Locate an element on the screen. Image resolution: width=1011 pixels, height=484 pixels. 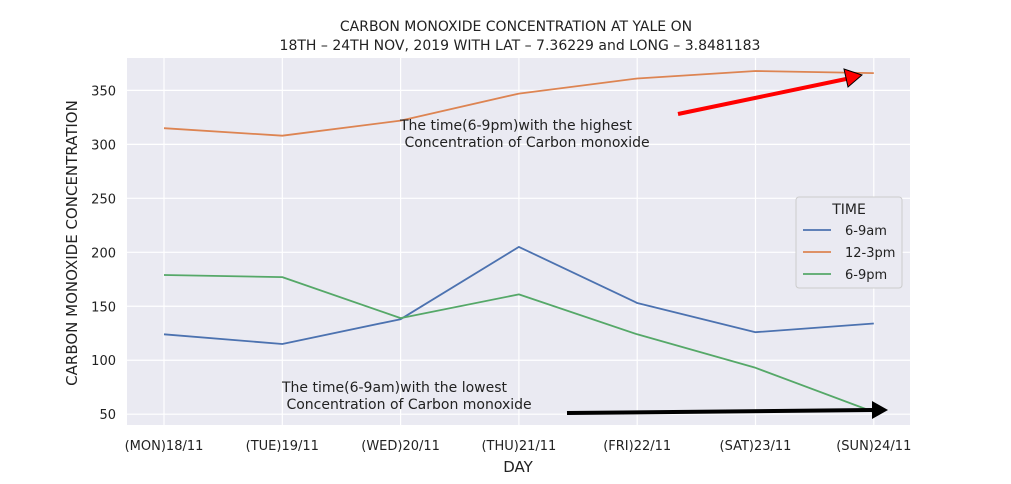
x-tick-label: (TUE)19/11 is located at coordinates (282, 446).